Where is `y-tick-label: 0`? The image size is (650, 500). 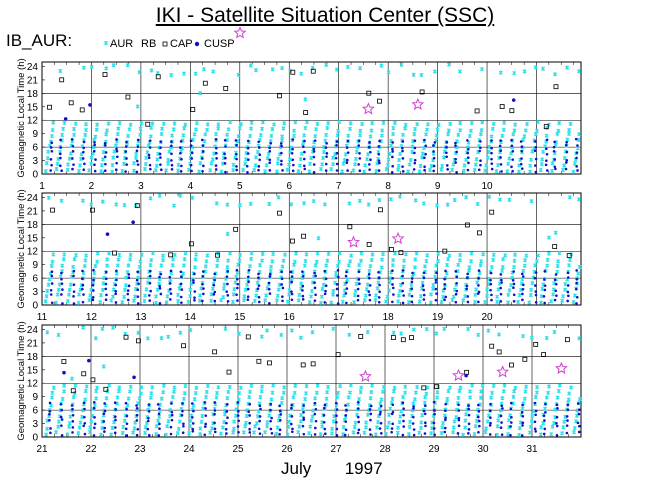
y-tick-label: 0 is located at coordinates (35, 306).